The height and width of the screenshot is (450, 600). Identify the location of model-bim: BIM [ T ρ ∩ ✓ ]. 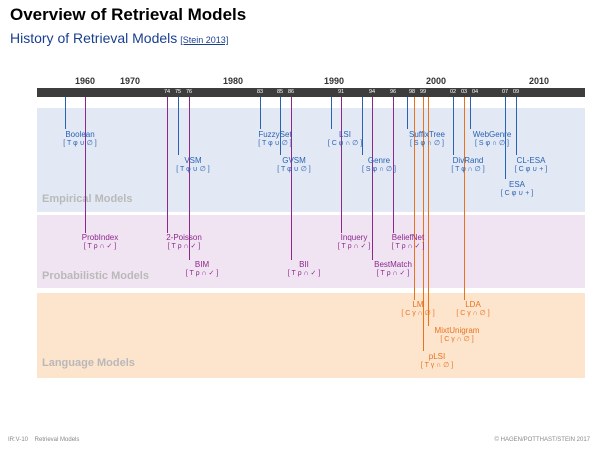
(202, 269).